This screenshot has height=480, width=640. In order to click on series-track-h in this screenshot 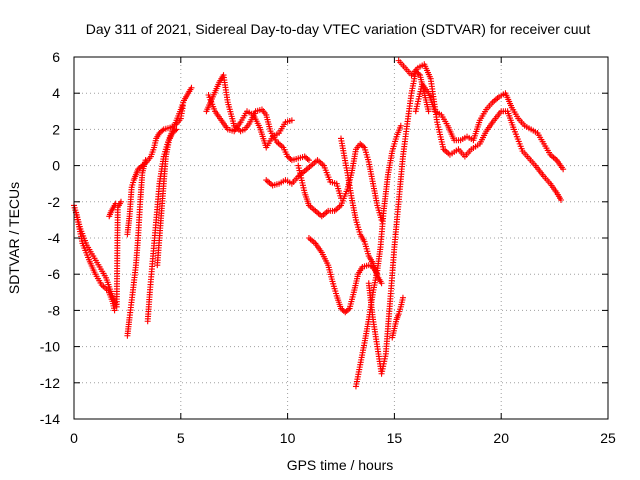, I will do `click(257, 118)`.